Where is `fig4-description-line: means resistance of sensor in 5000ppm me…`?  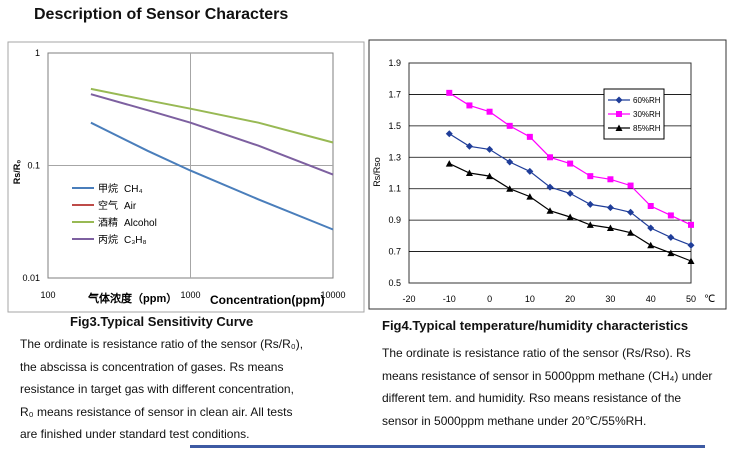
fig4-description-line: means resistance of sensor in 5000ppm me… is located at coordinates (547, 375).